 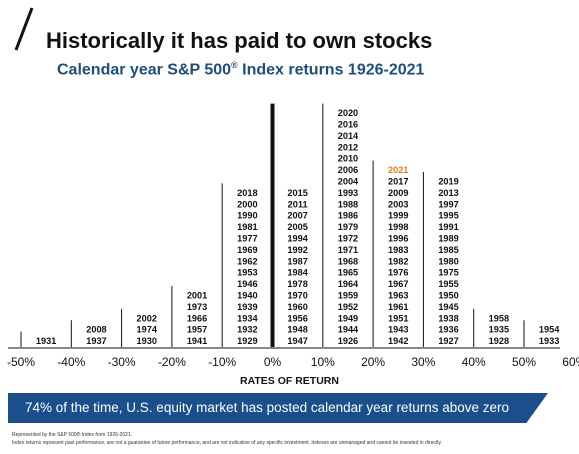 I want to click on year-label: 1971, so click(x=348, y=250).